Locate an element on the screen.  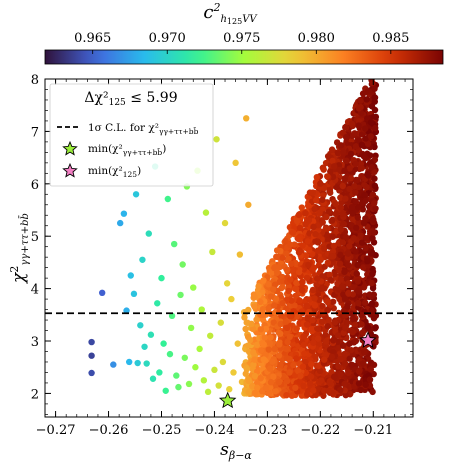
x-tick-label: −0.26 is located at coordinates (109, 430).